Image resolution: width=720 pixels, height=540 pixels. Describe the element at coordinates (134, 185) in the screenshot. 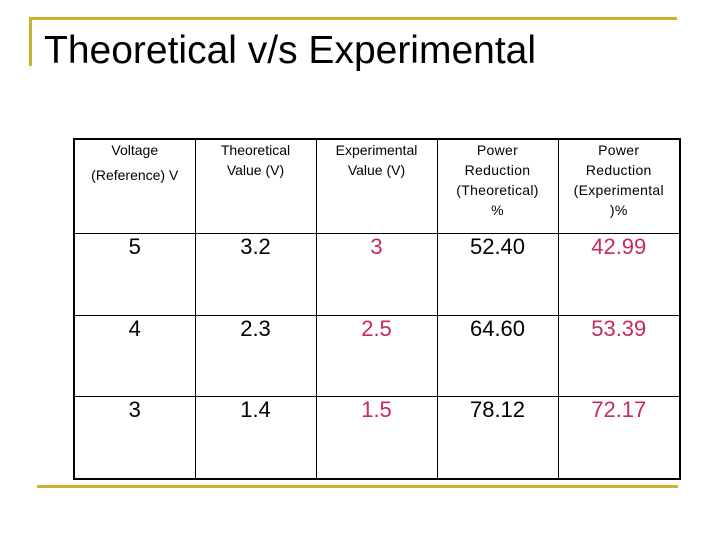

I see `header-voltage-reference: Voltage (Reference) V` at that location.